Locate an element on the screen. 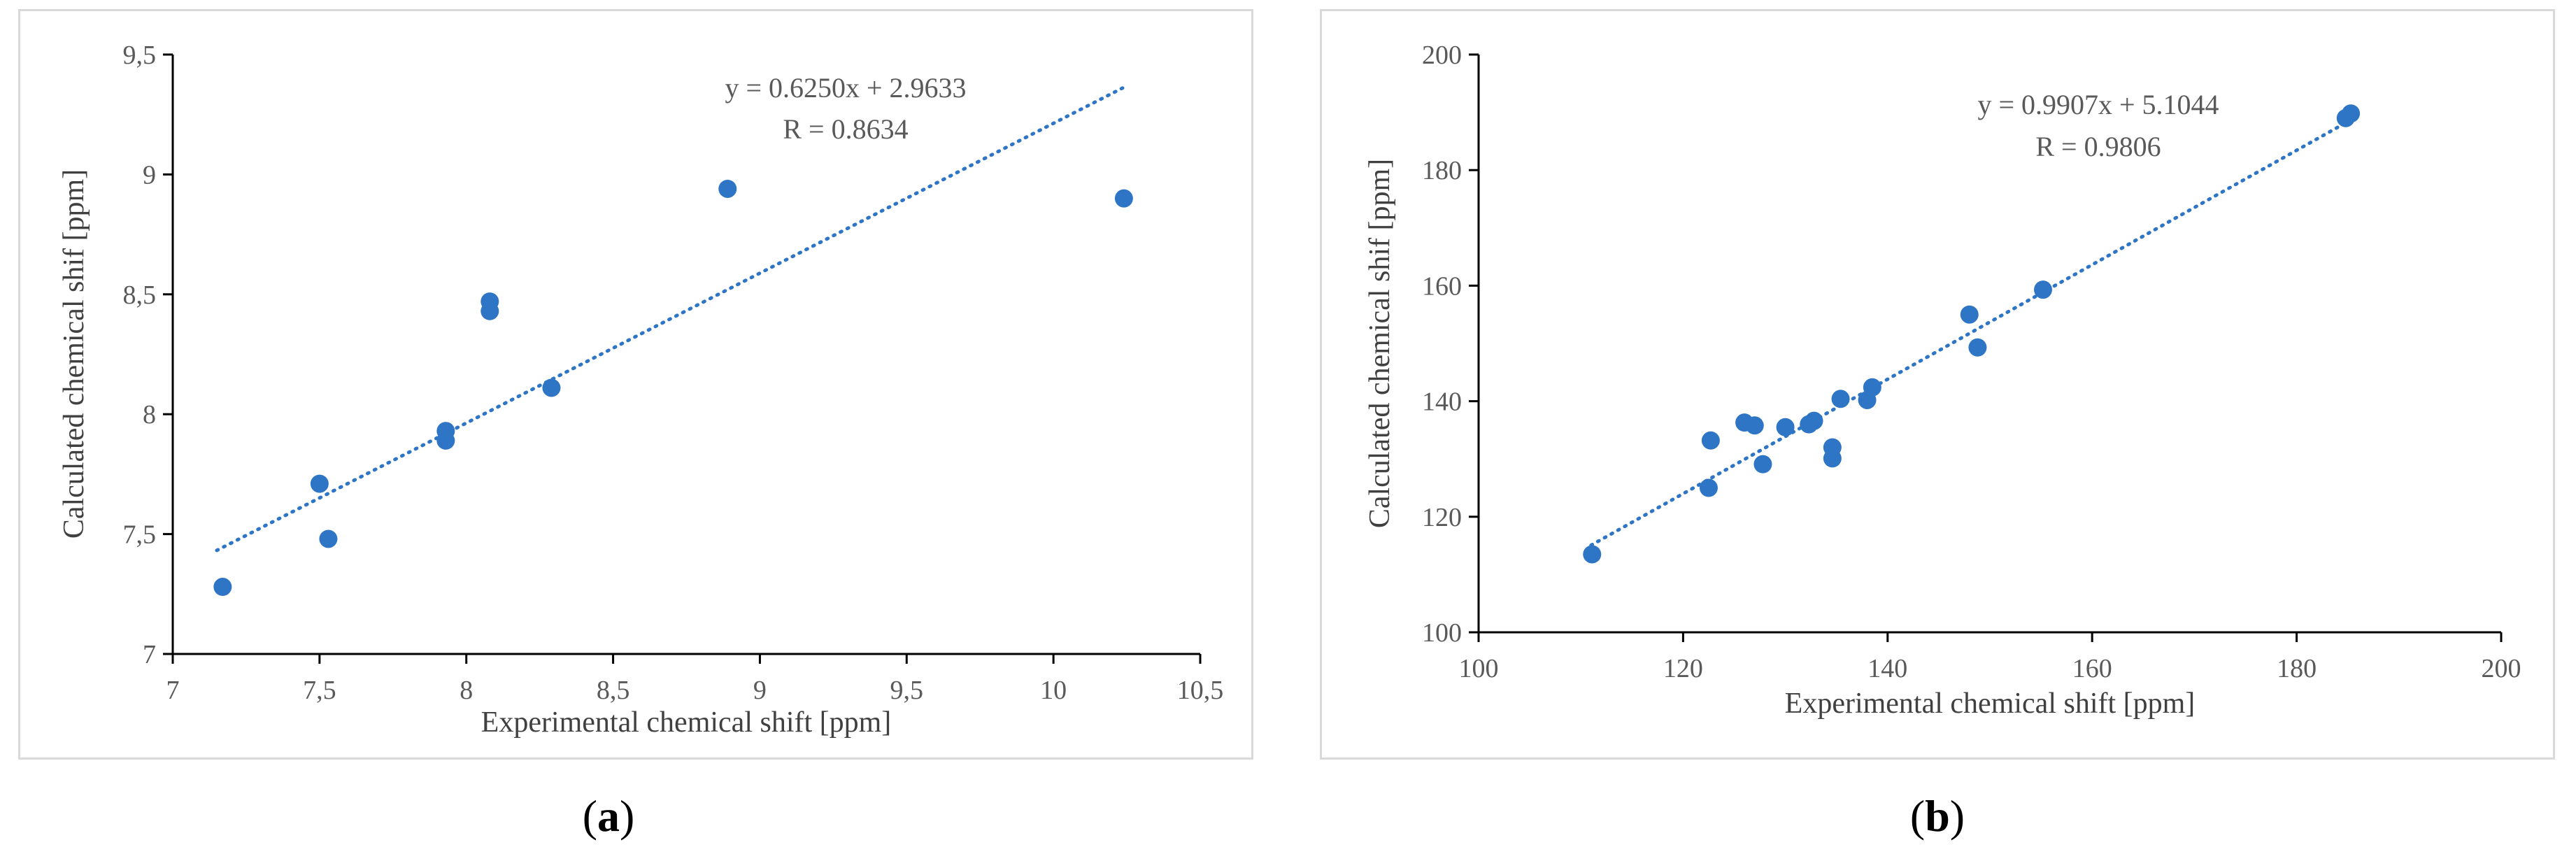 This screenshot has height=868, width=2576. y-tick-label: 100 is located at coordinates (1442, 633).